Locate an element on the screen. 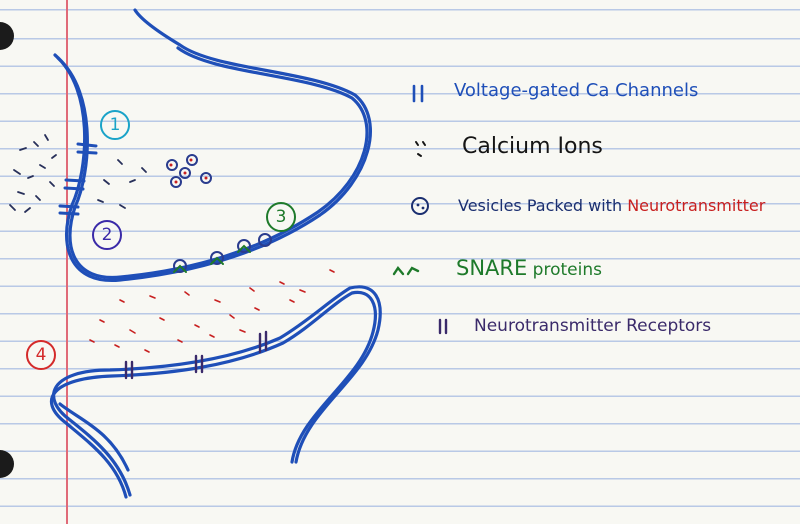 This screenshot has height=524, width=800. legend-snare-proteins: SNARE proteins is located at coordinates (529, 268).